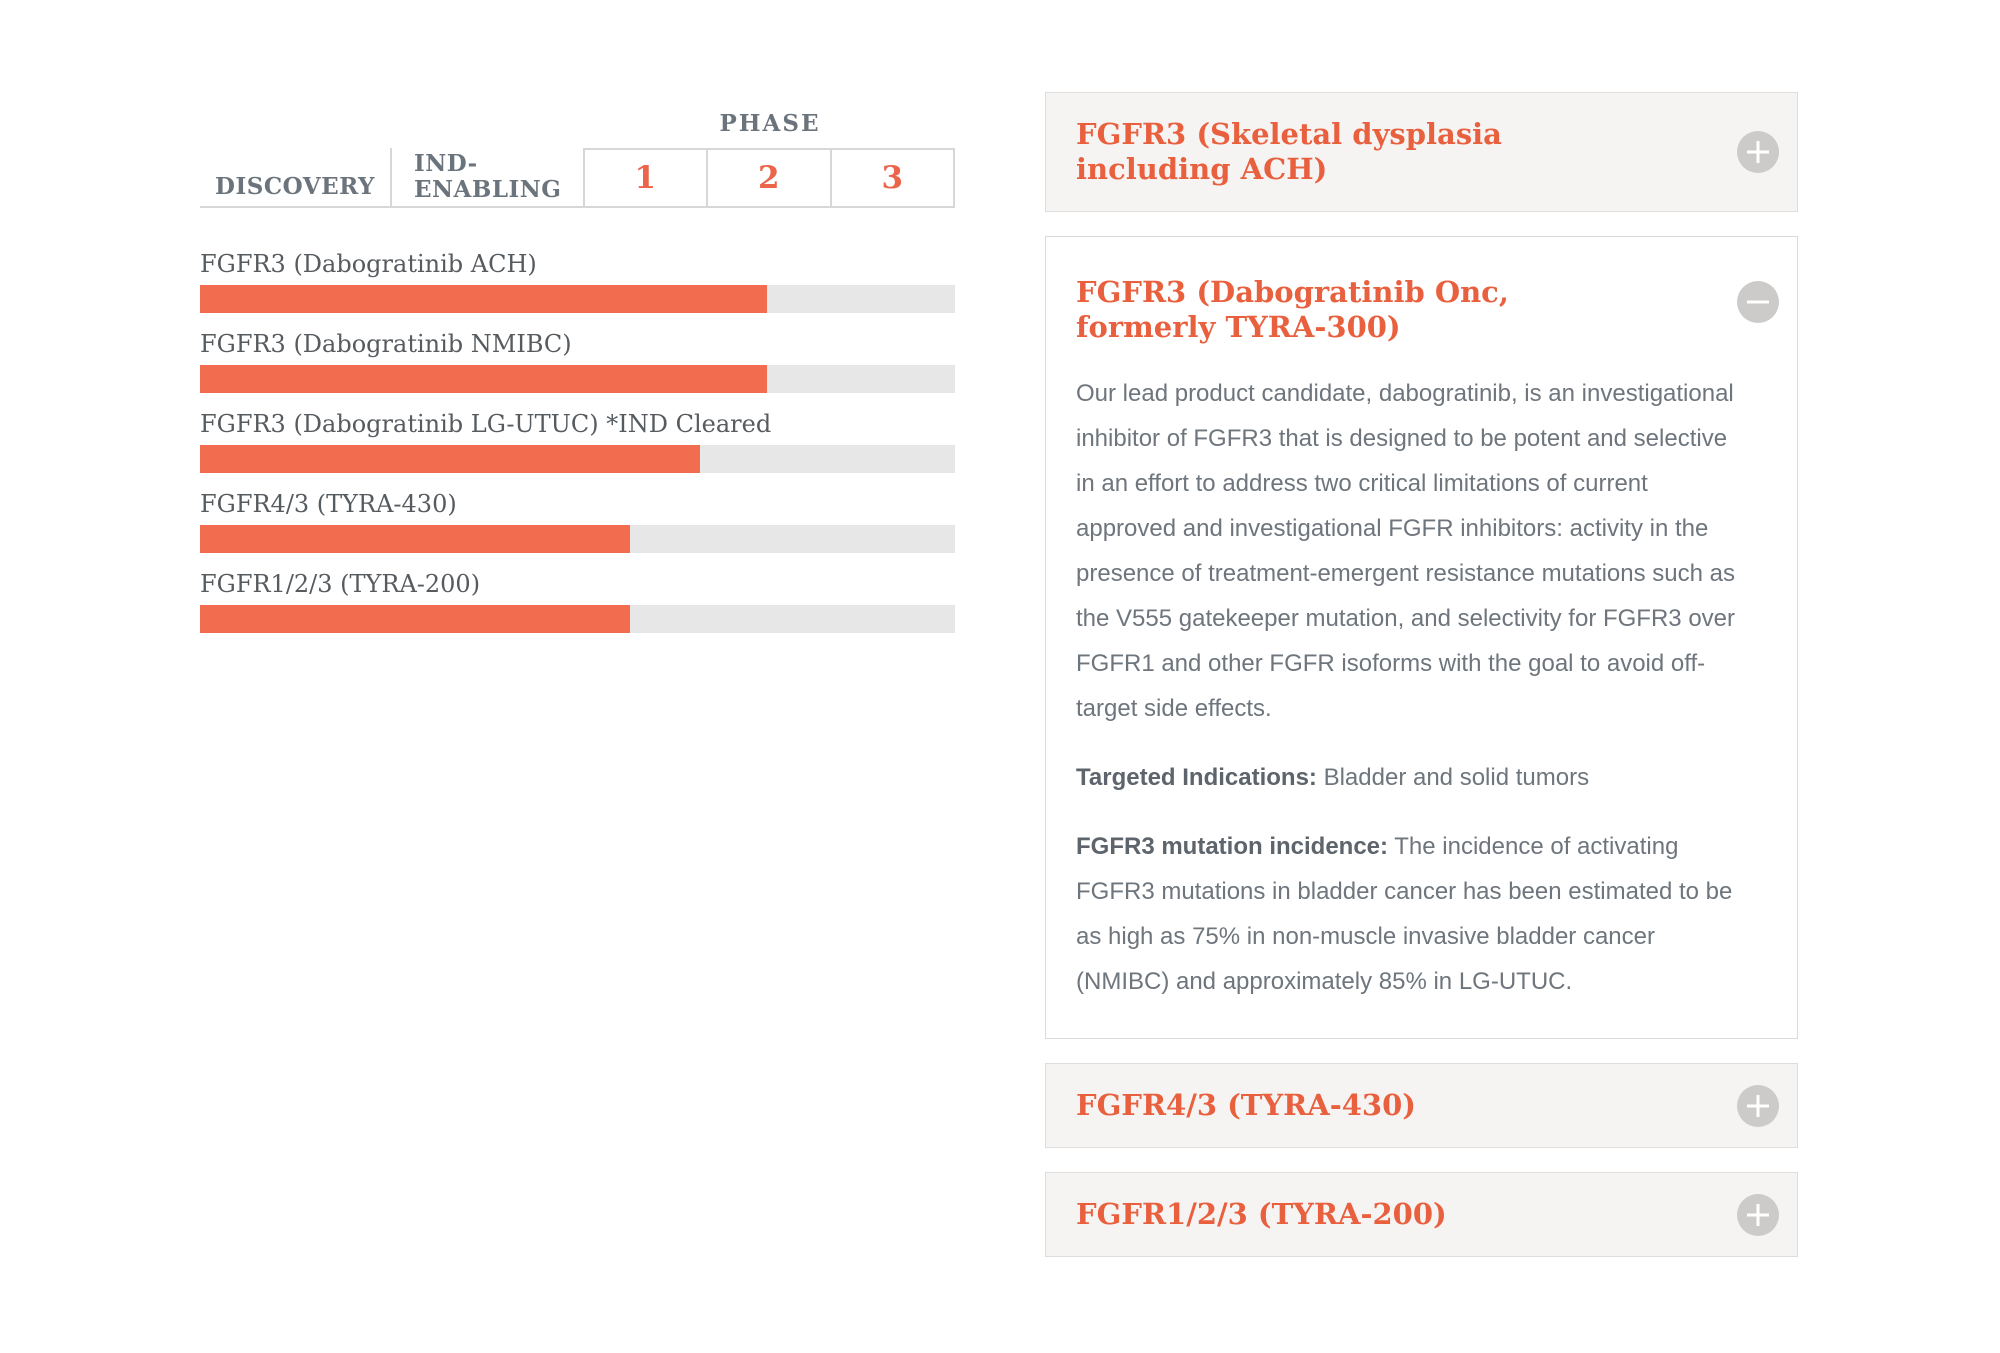 This screenshot has width=2000, height=1353. I want to click on stage-discovery: DISCOVERY, so click(296, 177).